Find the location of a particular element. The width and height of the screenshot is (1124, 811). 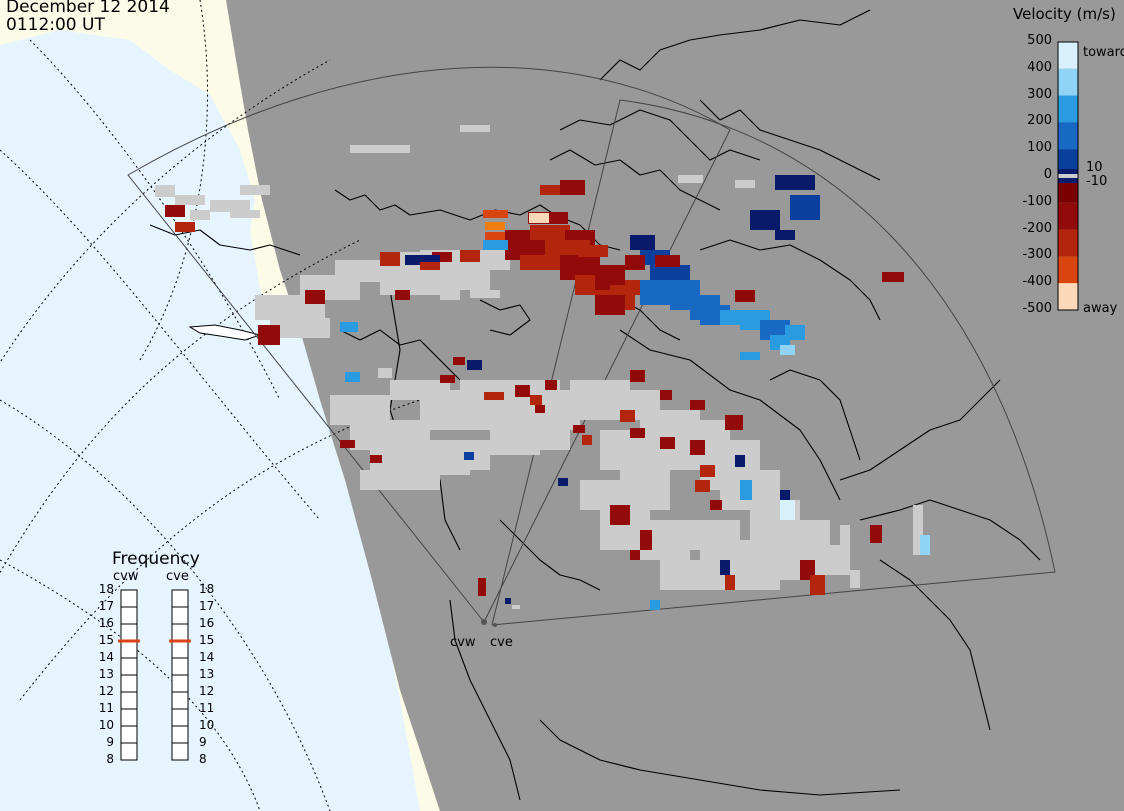

frequency-tick-left: 17 is located at coordinates (106, 606).